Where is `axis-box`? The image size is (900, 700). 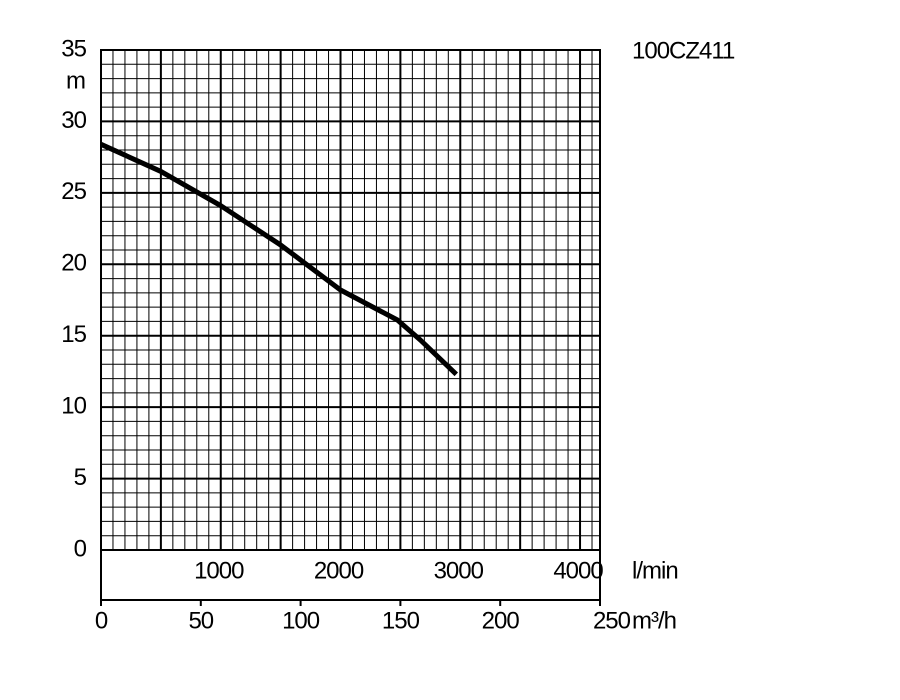
axis-box is located at coordinates (350, 575).